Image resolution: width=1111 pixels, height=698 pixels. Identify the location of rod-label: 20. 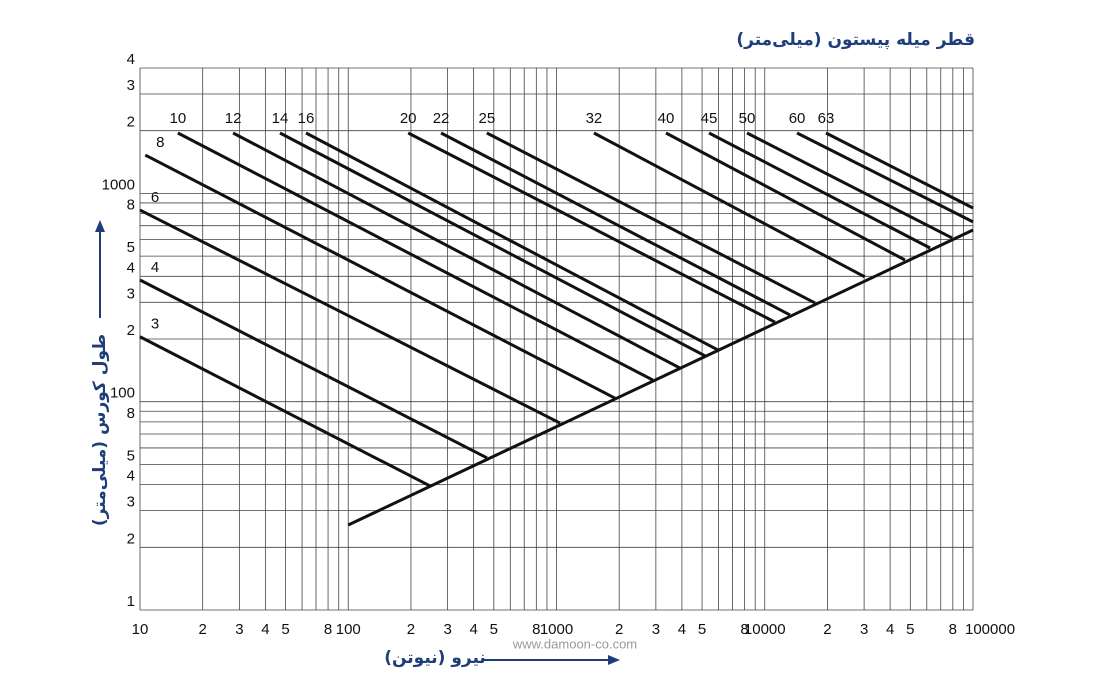
(408, 118).